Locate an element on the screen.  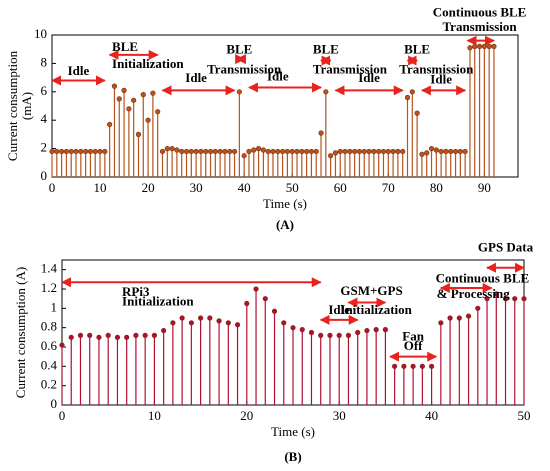
y-tick-label: 8 is located at coordinates (44, 61).